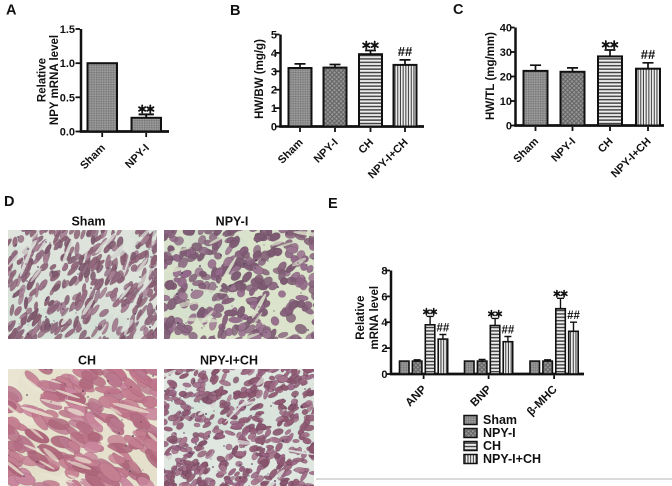 This screenshot has height=486, width=672. Describe the element at coordinates (260, 79) in the screenshot. I see `svg-text: HW/BW (mg/g)` at that location.